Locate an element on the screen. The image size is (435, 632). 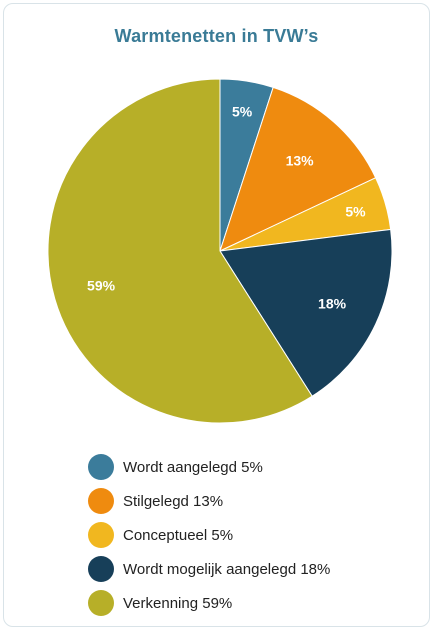
legend-swatch-conceptueel is located at coordinates (101, 535).